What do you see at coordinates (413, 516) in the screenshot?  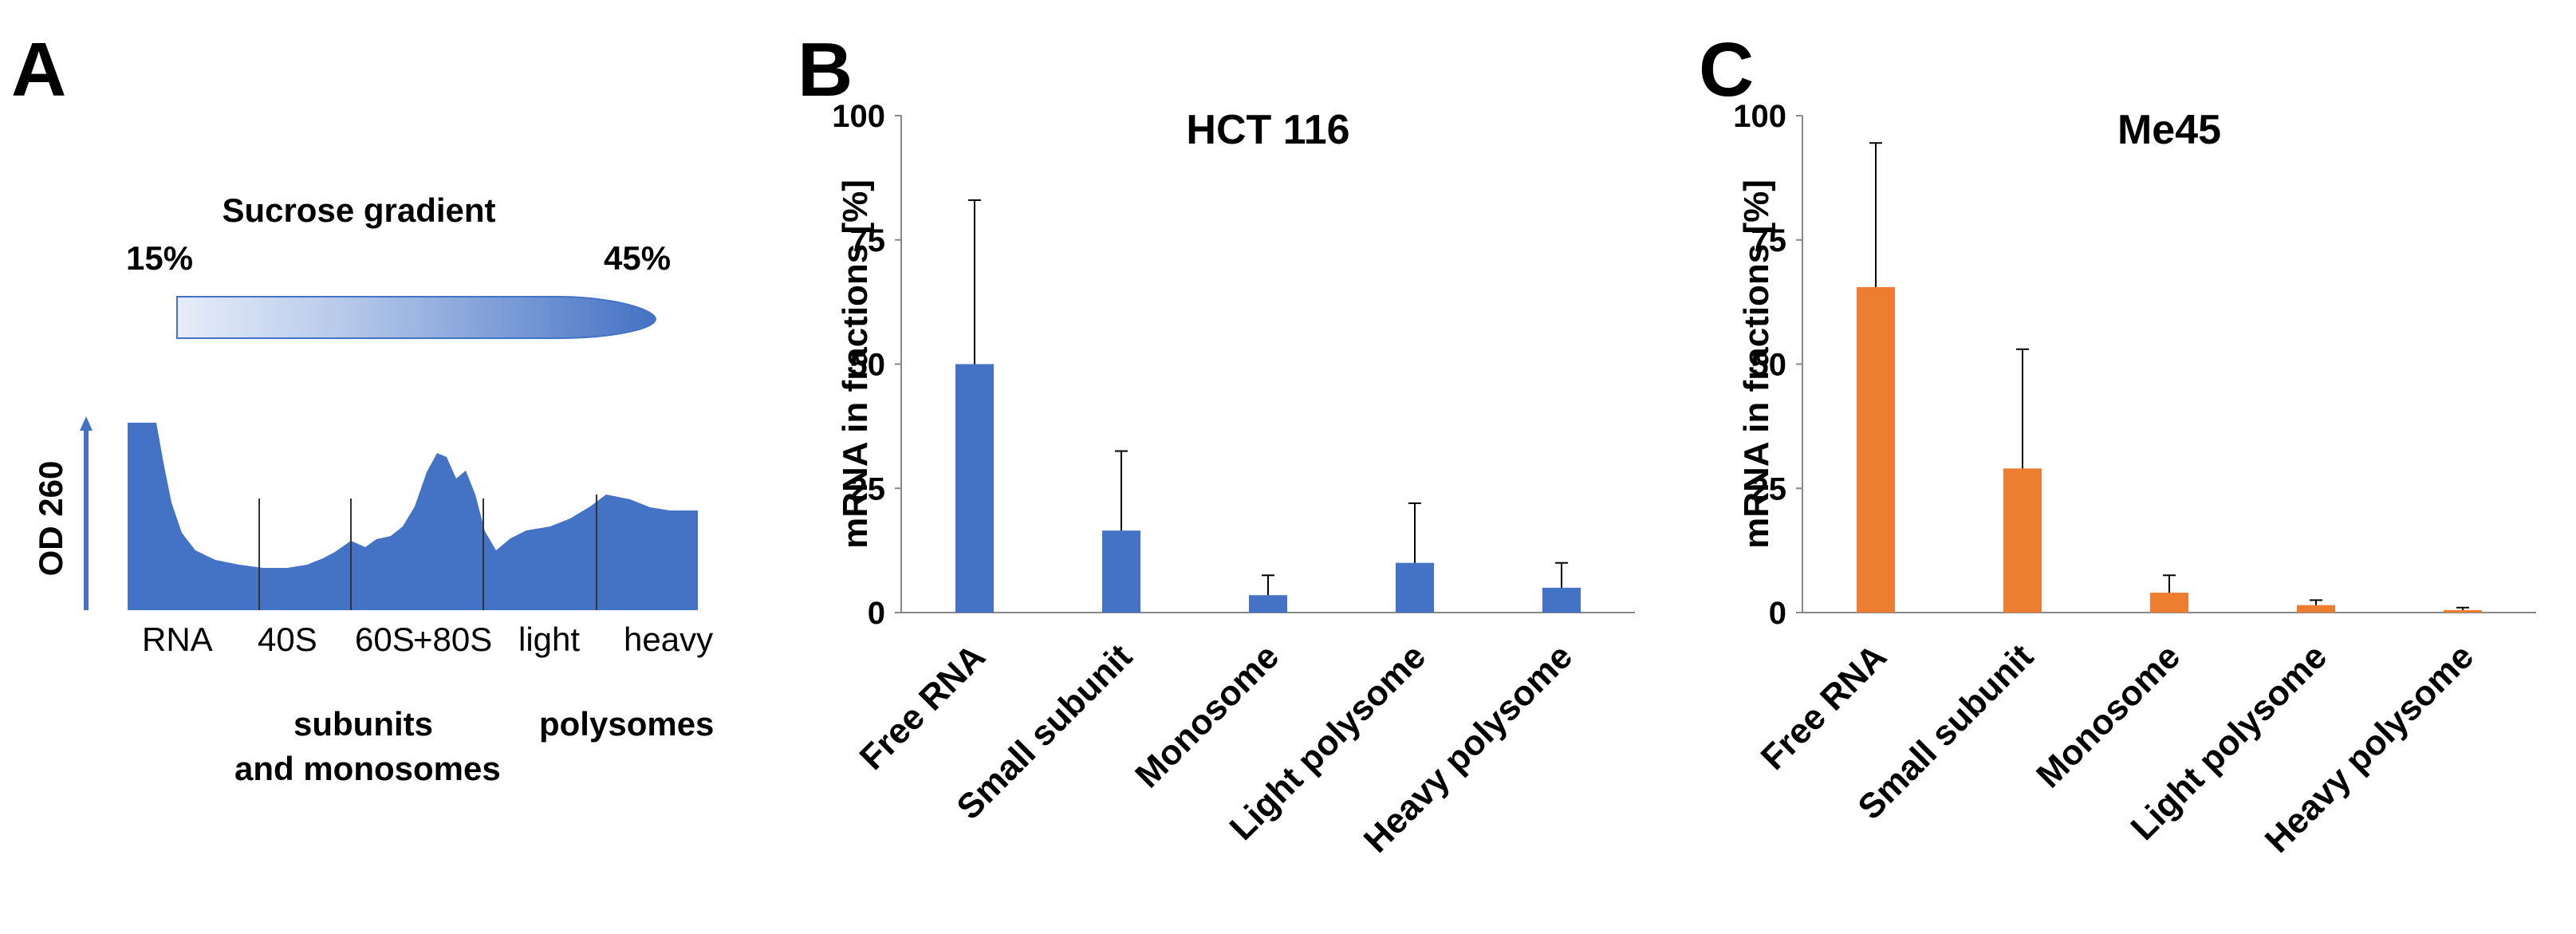 I see `od260-profile` at bounding box center [413, 516].